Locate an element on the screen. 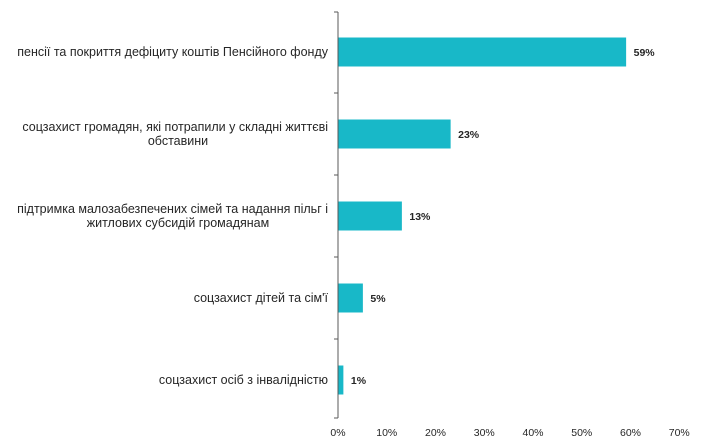  value-label-1: 23% is located at coordinates (469, 135).